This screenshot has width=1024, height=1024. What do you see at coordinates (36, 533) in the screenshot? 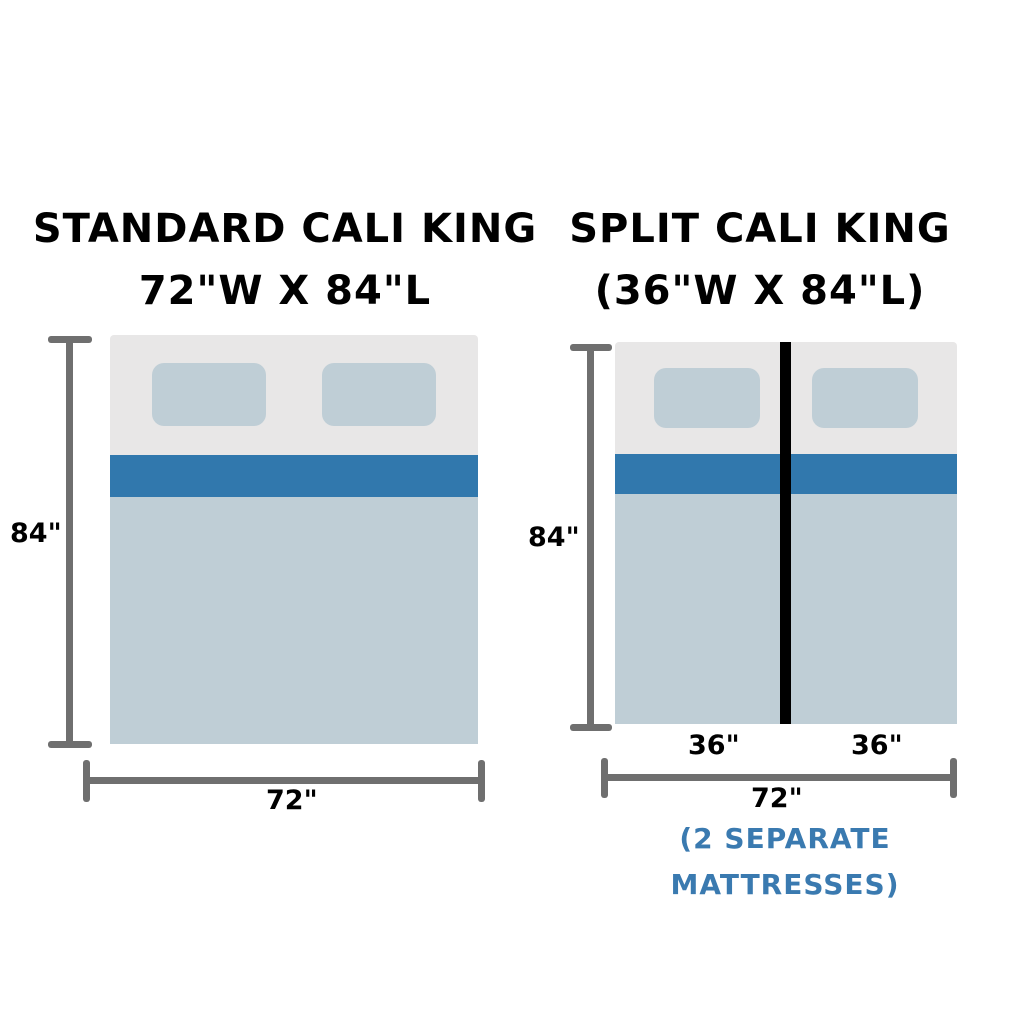
I see `standard-length-label: 84"` at bounding box center [36, 533].